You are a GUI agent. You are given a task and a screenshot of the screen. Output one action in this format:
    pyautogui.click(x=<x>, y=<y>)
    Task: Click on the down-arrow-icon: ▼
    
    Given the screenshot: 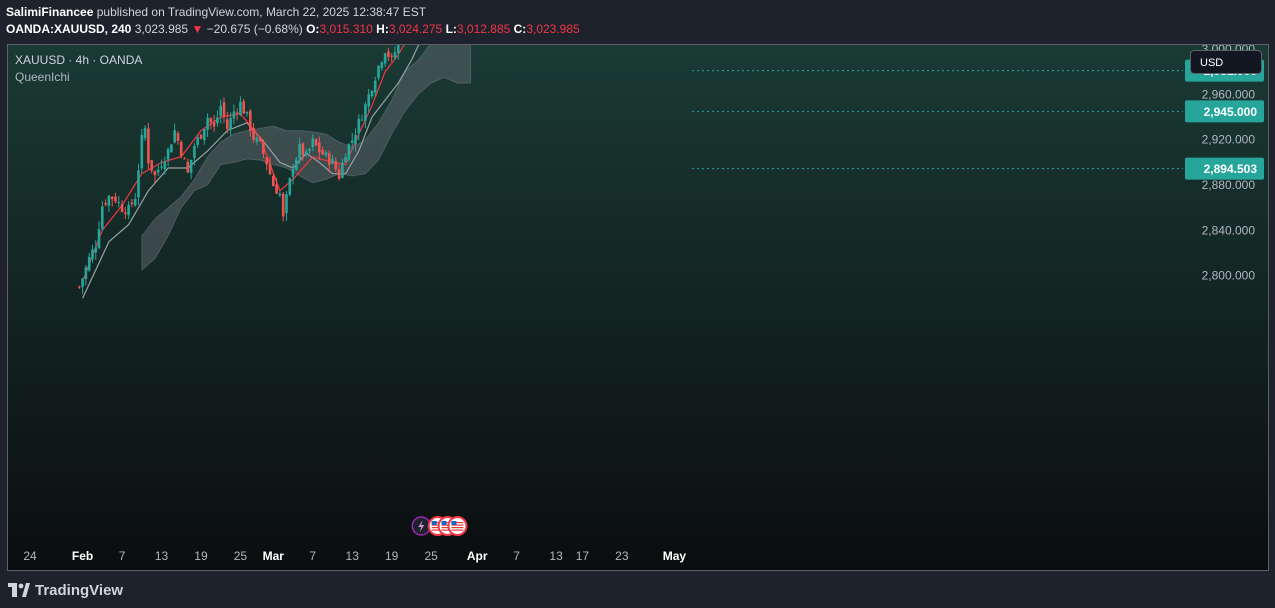 What is the action you would take?
    pyautogui.click(x=197, y=29)
    